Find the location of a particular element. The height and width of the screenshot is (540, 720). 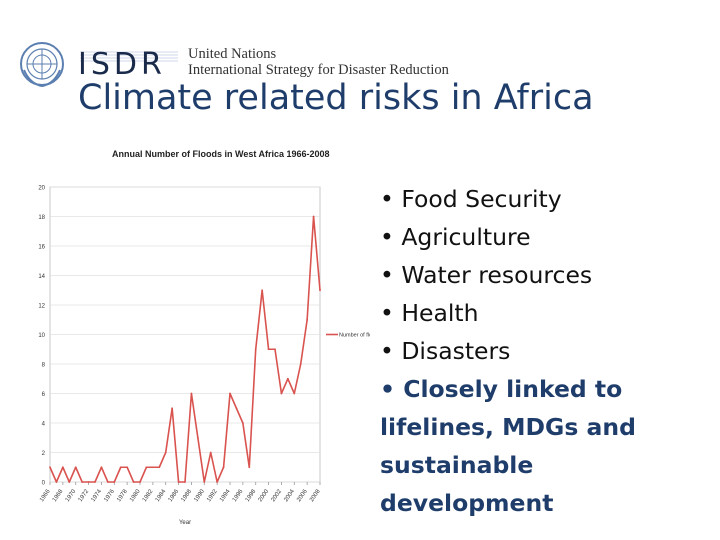

x-tick-label: 1986 is located at coordinates (174, 495).